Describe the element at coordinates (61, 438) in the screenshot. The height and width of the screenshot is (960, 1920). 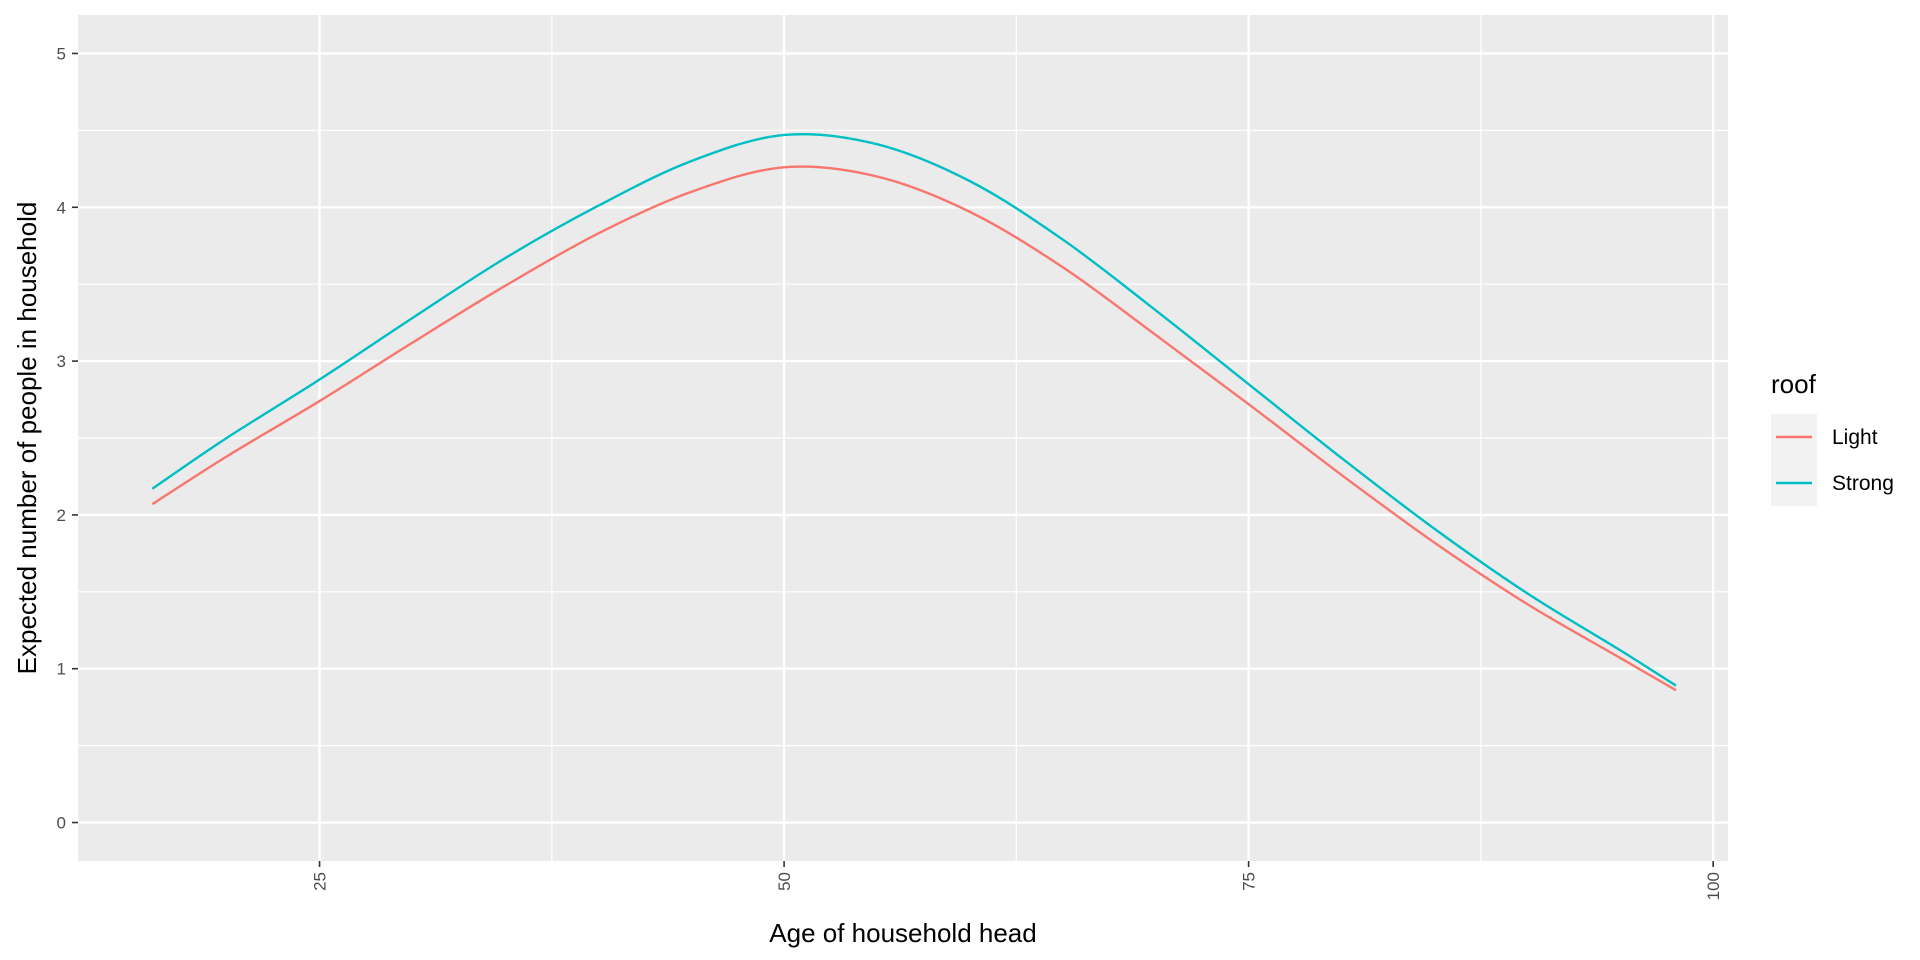
I see `y-axis-tick-labels: 0 1 2 3 4 5` at that location.